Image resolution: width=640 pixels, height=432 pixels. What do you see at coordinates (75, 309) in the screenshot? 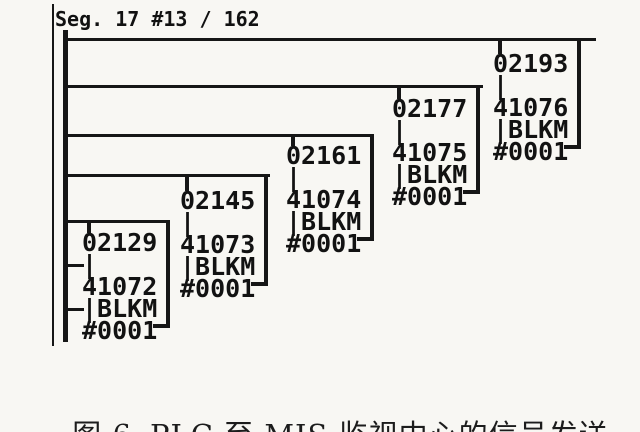
I see `rail-tick-blkm` at bounding box center [75, 309].